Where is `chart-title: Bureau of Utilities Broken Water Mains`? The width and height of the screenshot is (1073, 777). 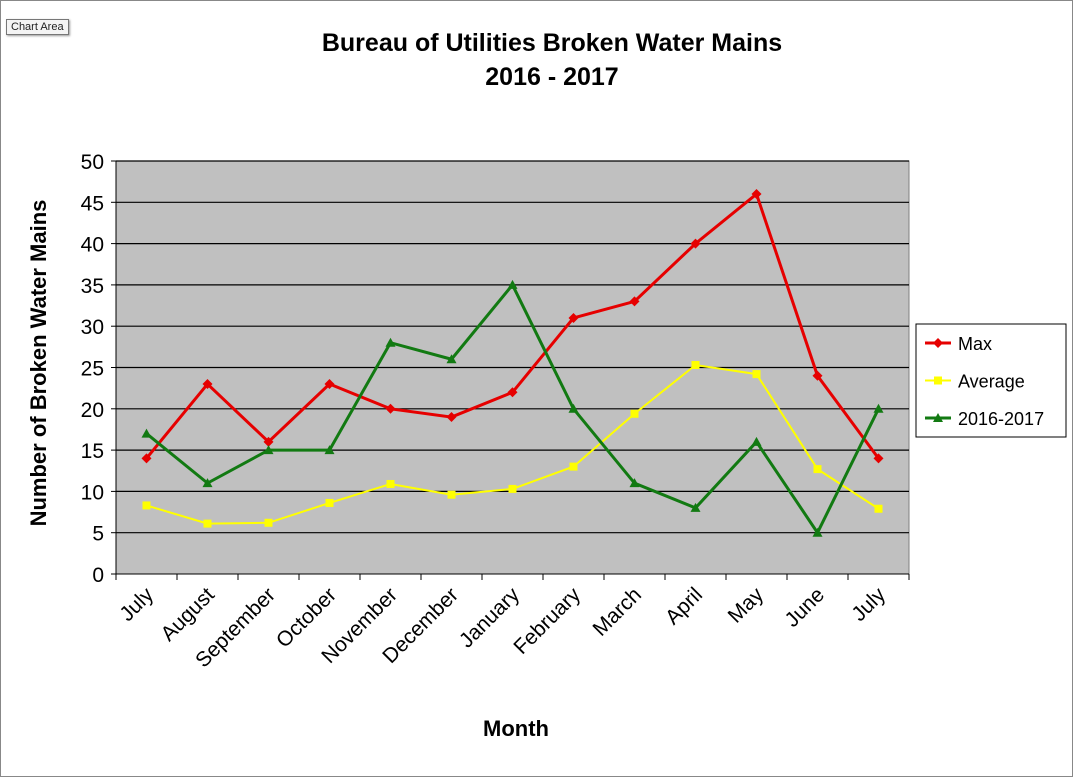
chart-title: Bureau of Utilities Broken Water Mains is located at coordinates (552, 43).